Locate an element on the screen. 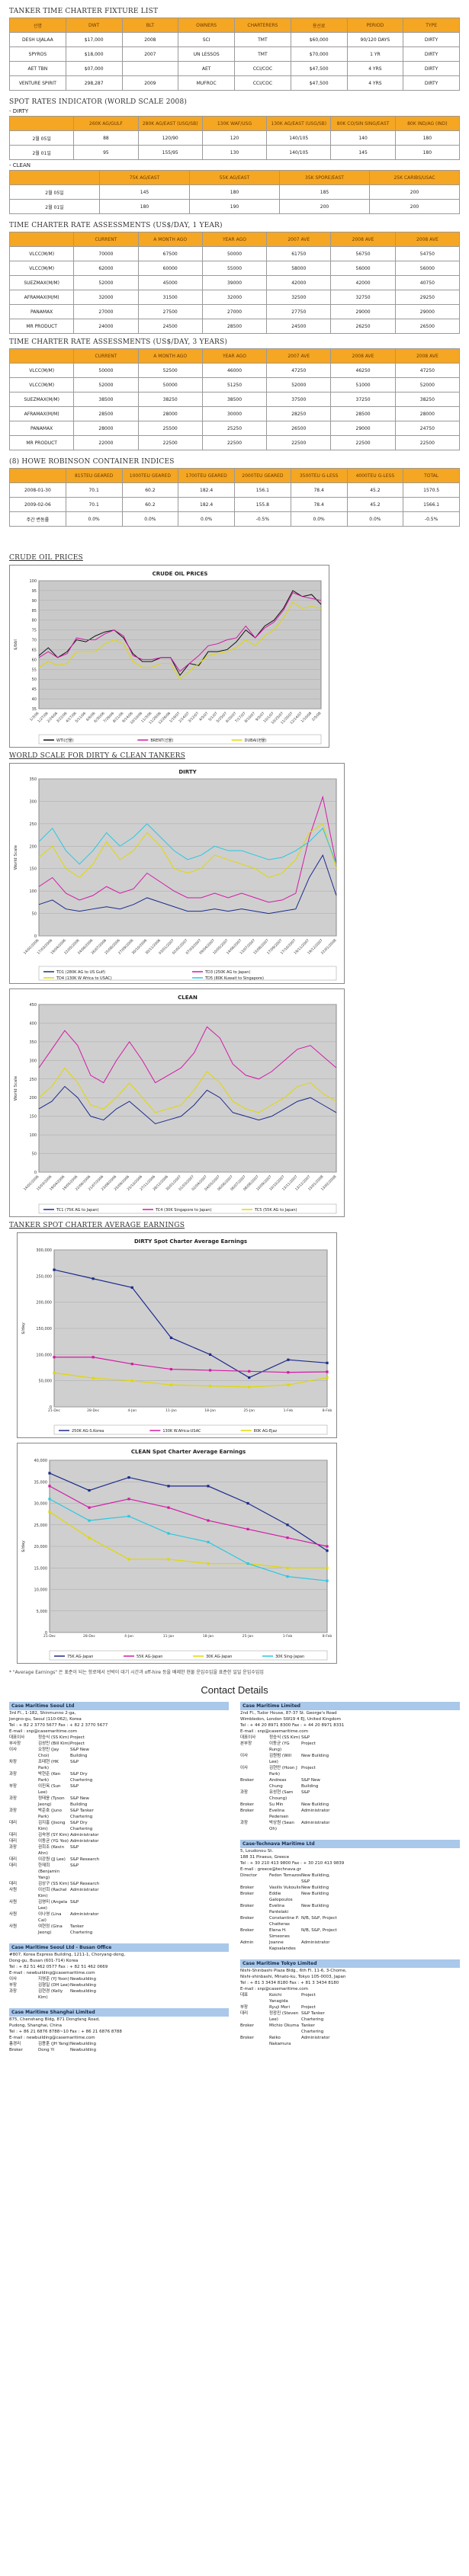 This screenshot has height=2576, width=469. table-row: PANAMAX 28000 25500 25250 26500 29000 24750 is located at coordinates (234, 428).